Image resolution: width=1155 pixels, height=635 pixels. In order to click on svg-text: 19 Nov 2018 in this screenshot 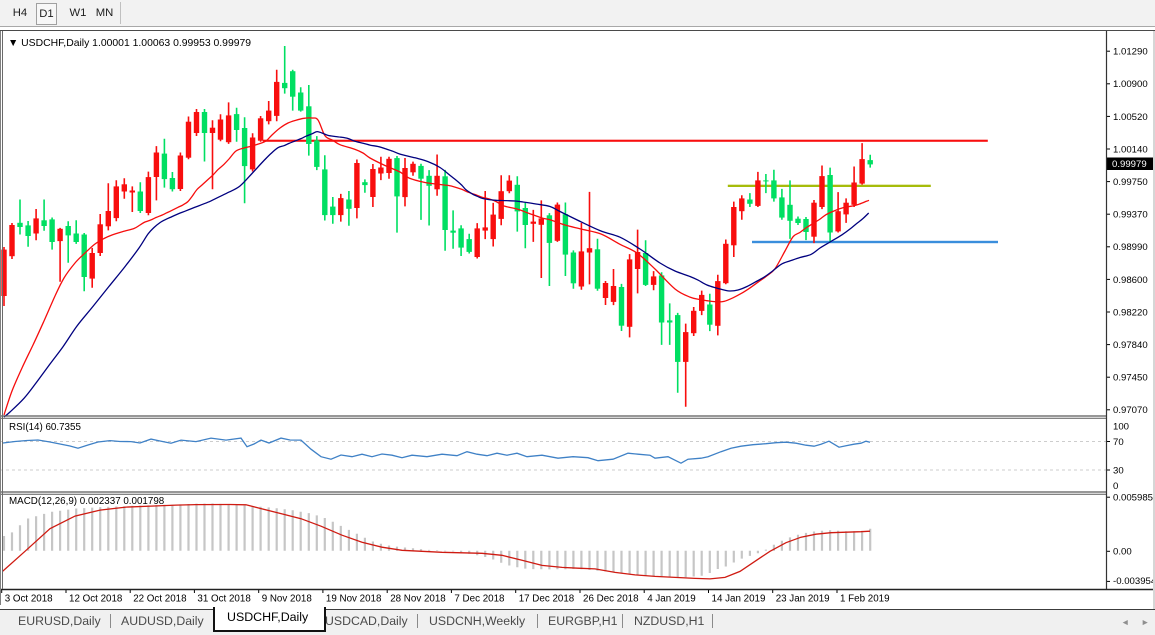, I will do `click(354, 599)`.